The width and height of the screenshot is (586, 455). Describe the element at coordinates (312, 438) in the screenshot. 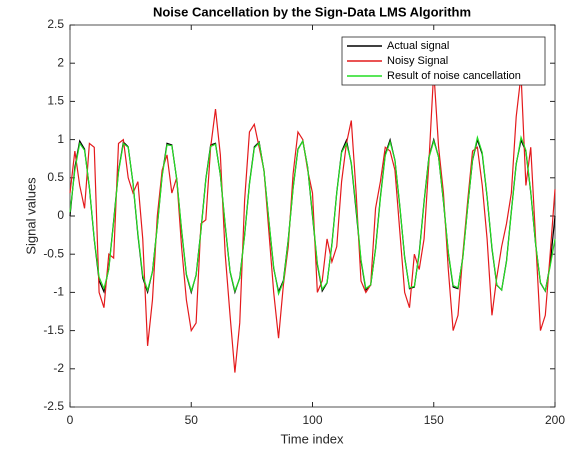

I see `x-axis-label: Time index` at that location.